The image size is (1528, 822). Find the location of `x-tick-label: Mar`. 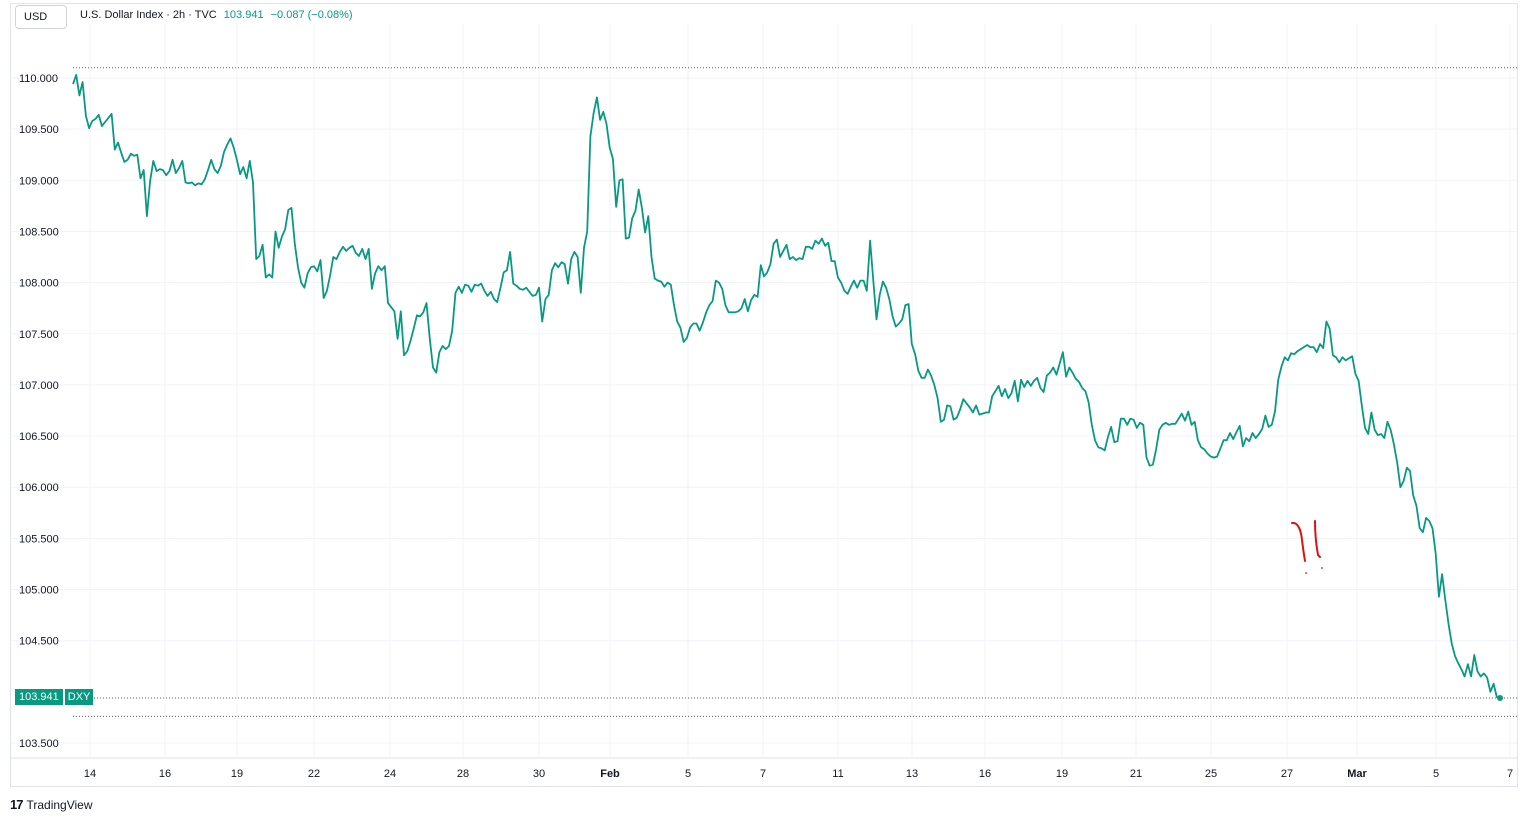

x-tick-label: Mar is located at coordinates (1357, 774).